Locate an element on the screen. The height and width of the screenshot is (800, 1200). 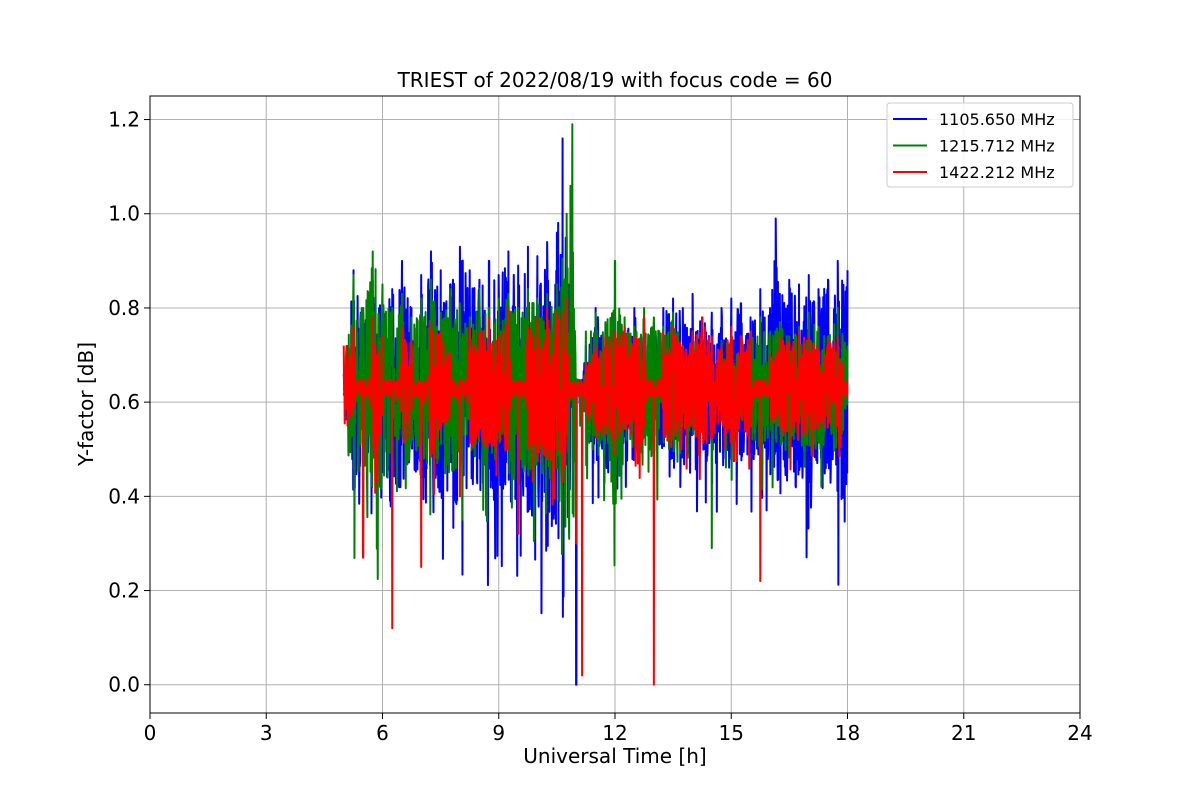
y-tick-label: 1.2 is located at coordinates (124, 120).